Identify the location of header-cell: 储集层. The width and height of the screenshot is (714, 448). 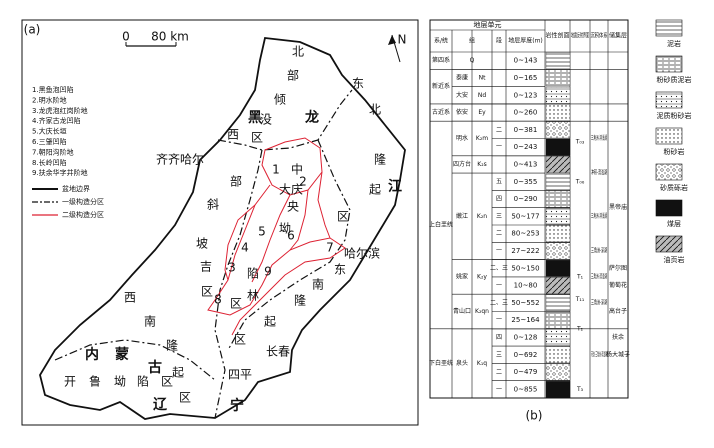
(618, 36).